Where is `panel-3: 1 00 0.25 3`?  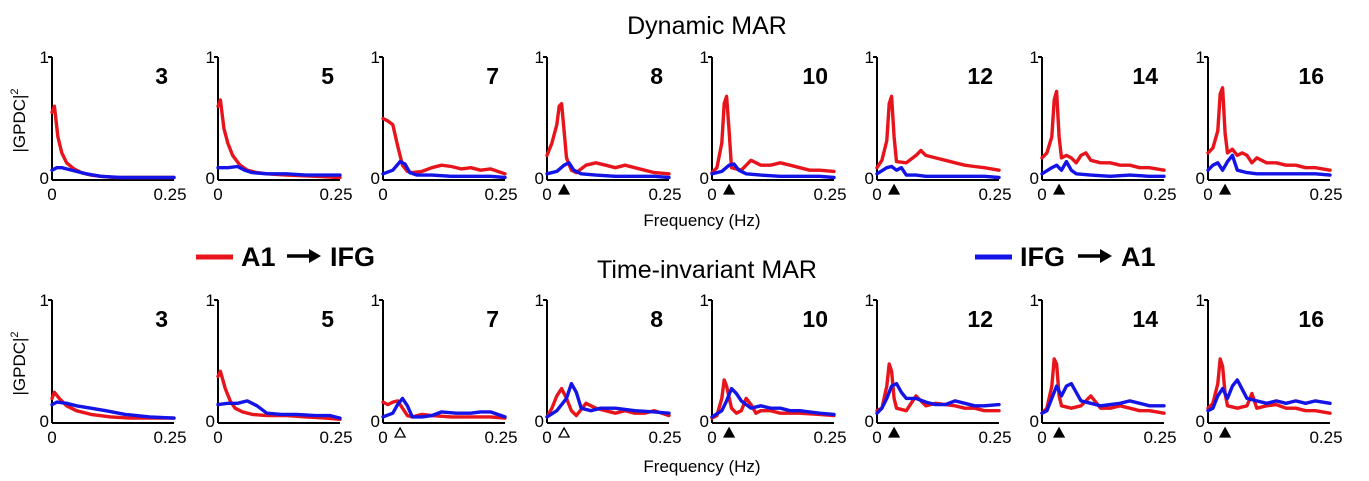
panel-3: 1 00 0.25 3 is located at coordinates (113, 126).